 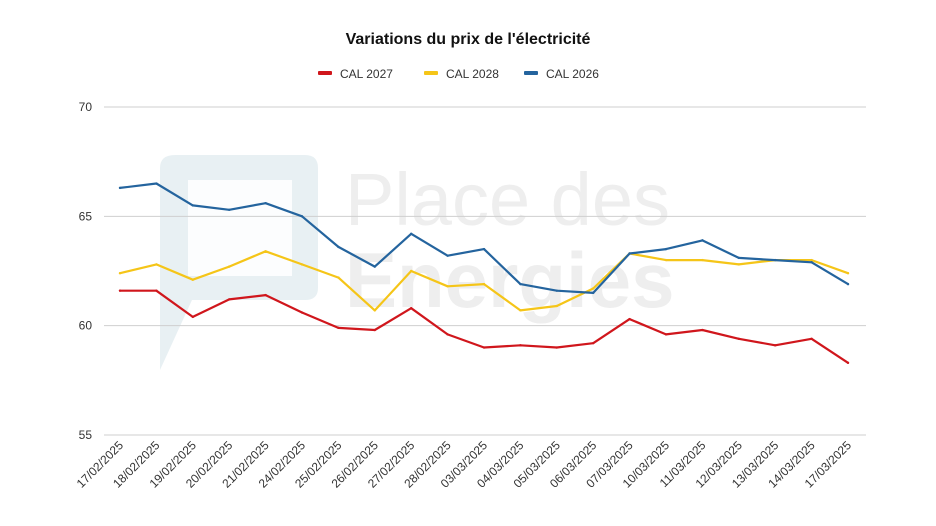 What do you see at coordinates (366, 74) in the screenshot?
I see `legend-label: CAL 2027` at bounding box center [366, 74].